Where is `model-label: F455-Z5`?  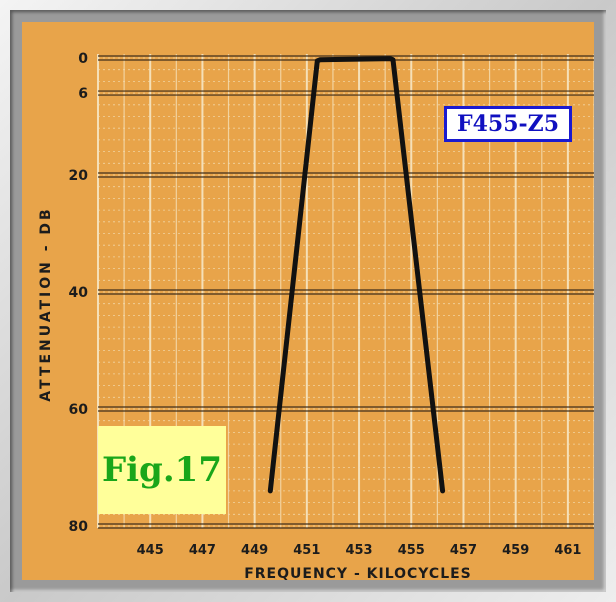 model-label: F455-Z5 is located at coordinates (508, 124).